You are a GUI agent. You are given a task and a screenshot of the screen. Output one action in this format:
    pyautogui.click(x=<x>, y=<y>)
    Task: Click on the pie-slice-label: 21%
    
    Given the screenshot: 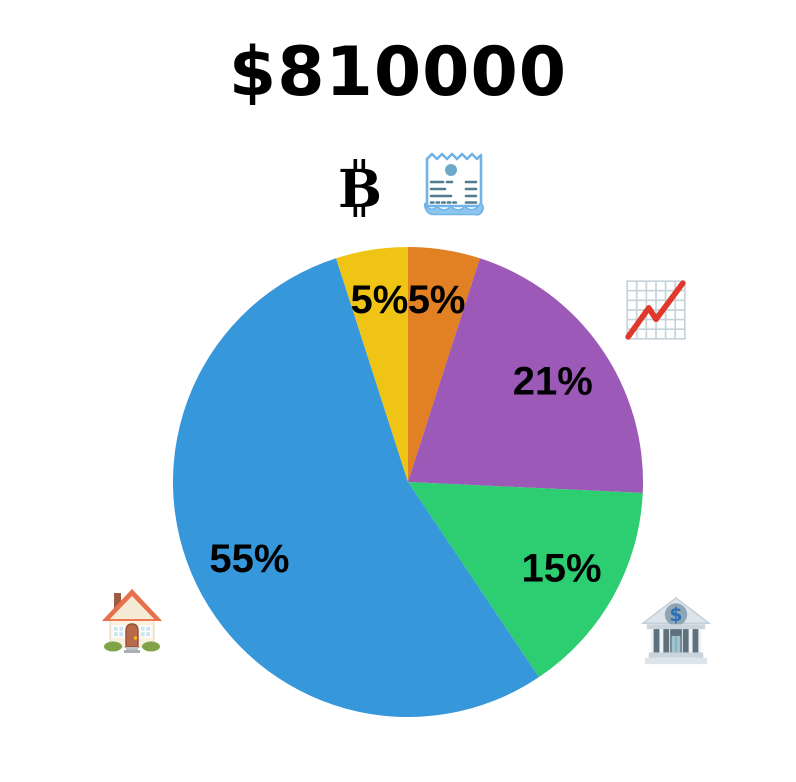 What is the action you would take?
    pyautogui.click(x=553, y=382)
    